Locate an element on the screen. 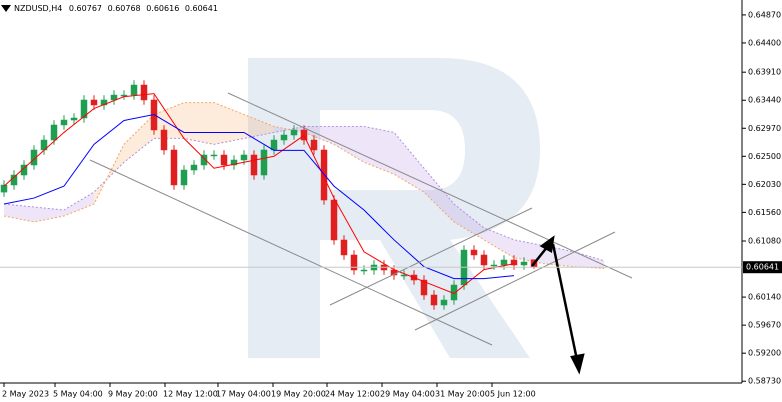 The width and height of the screenshot is (782, 402). header-open: 0.60767 is located at coordinates (85, 8).